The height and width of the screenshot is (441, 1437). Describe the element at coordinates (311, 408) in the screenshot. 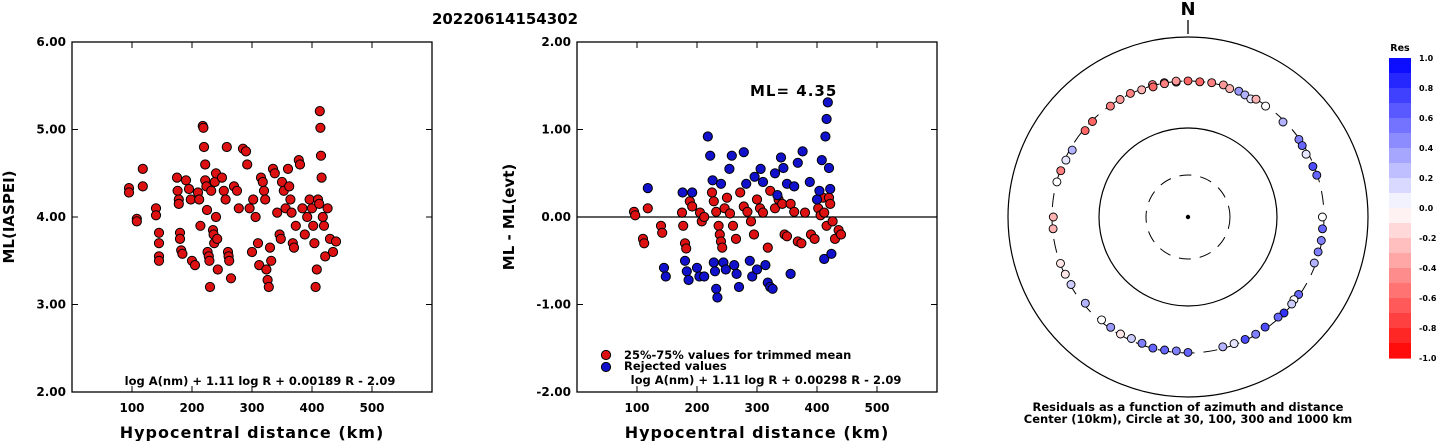

I see `x-tick-label: 400` at that location.